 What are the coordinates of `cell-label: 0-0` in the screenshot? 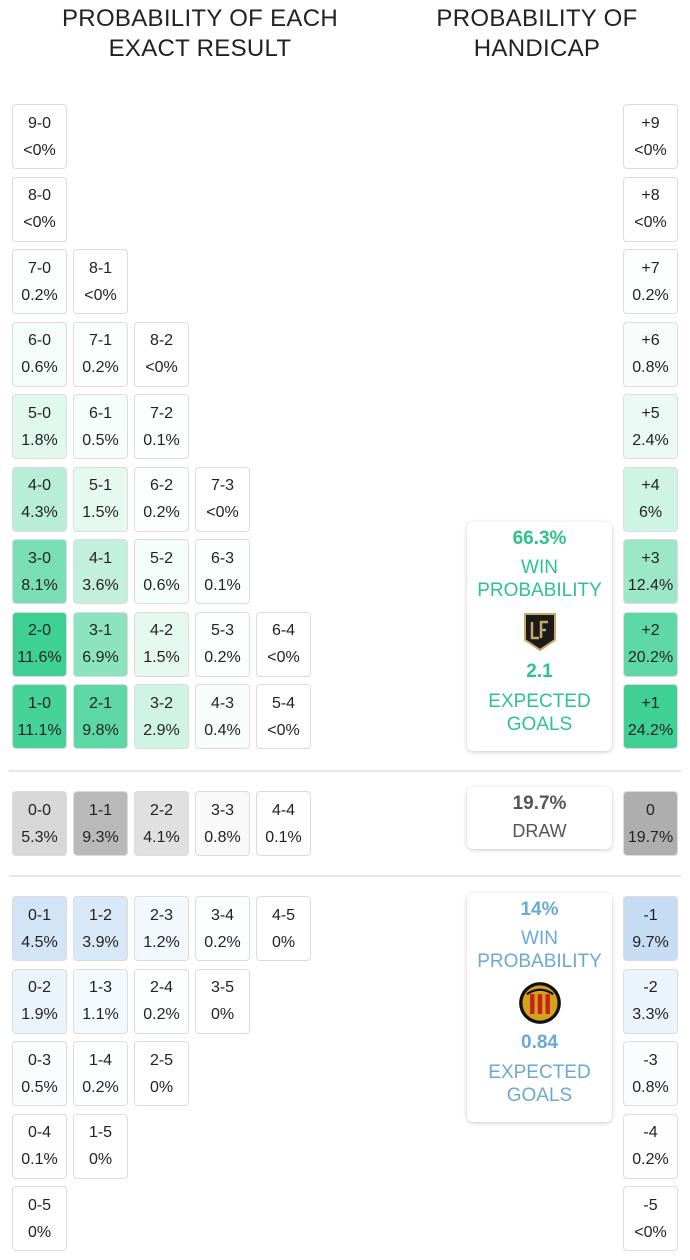 It's located at (39, 810).